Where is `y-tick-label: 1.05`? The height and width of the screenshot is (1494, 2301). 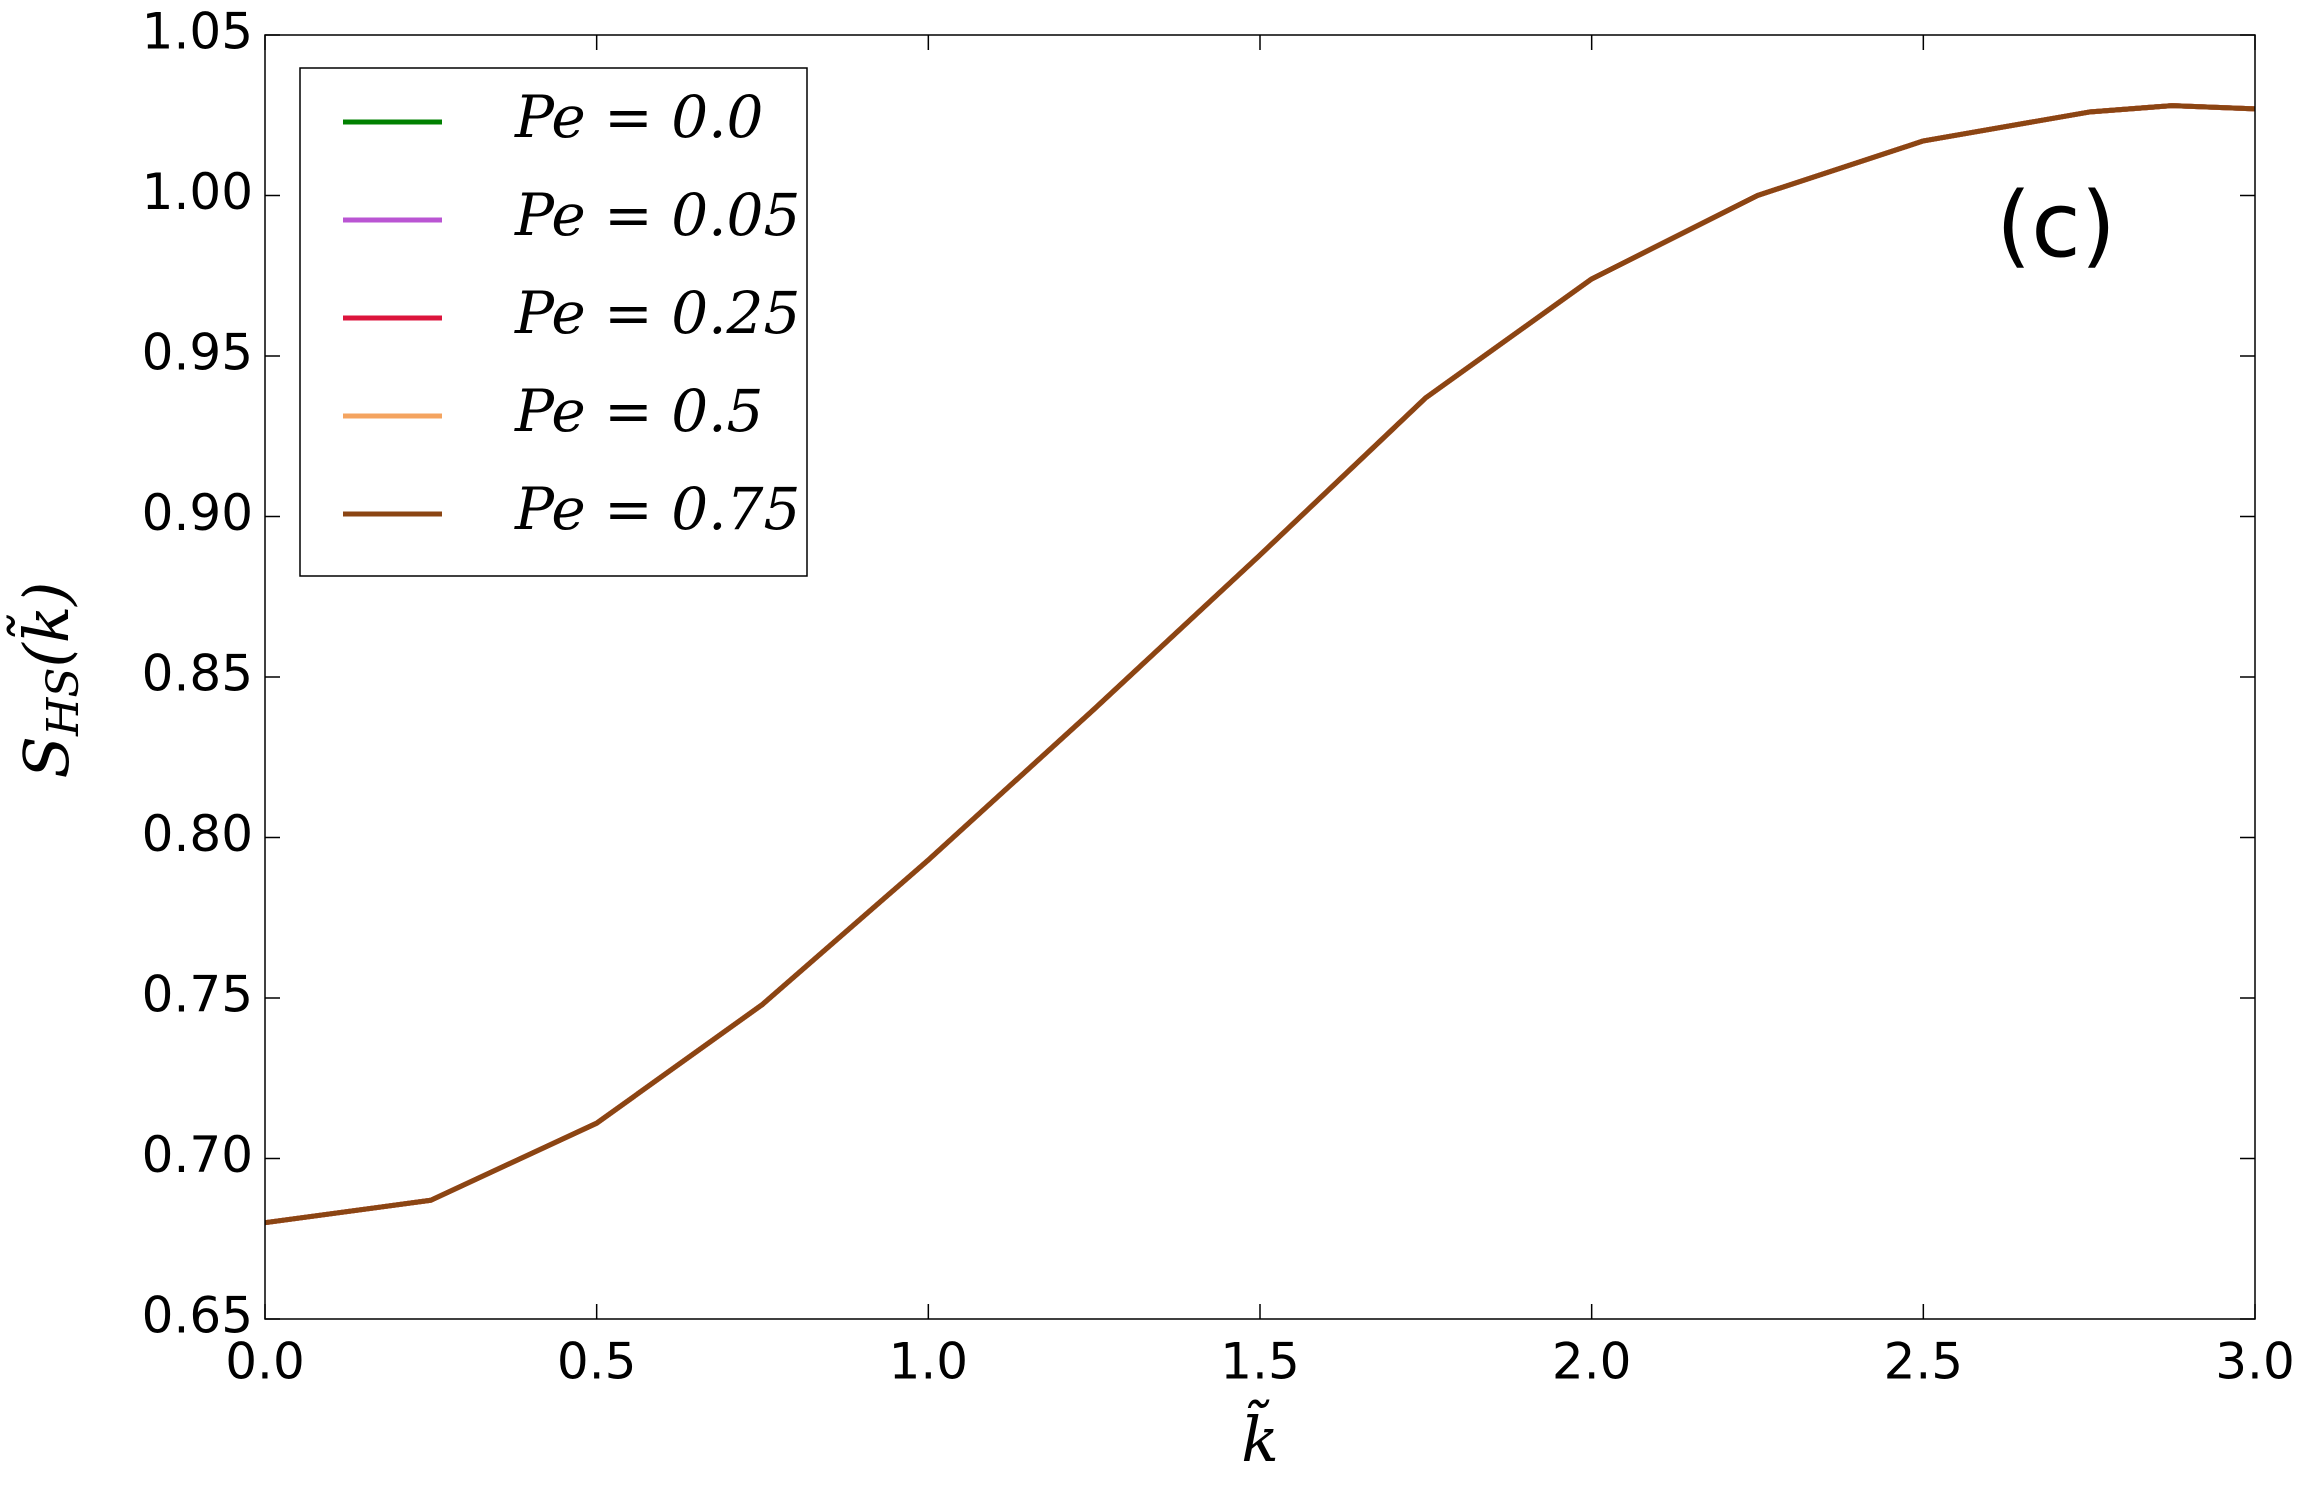 y-tick-label: 1.05 is located at coordinates (197, 32).